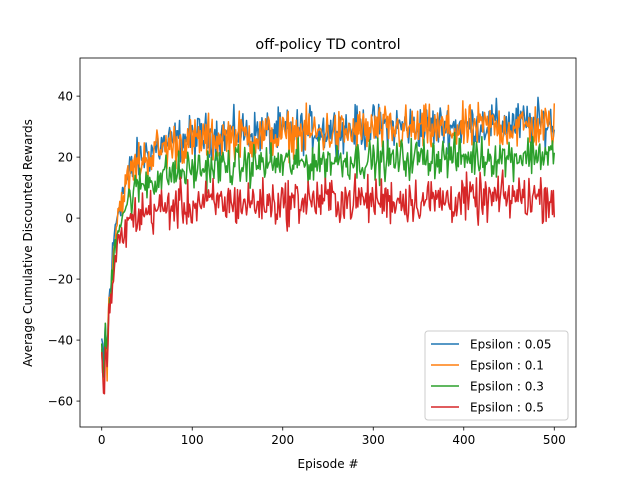 The width and height of the screenshot is (640, 484). I want to click on x-tick-label: 100, so click(192, 440).